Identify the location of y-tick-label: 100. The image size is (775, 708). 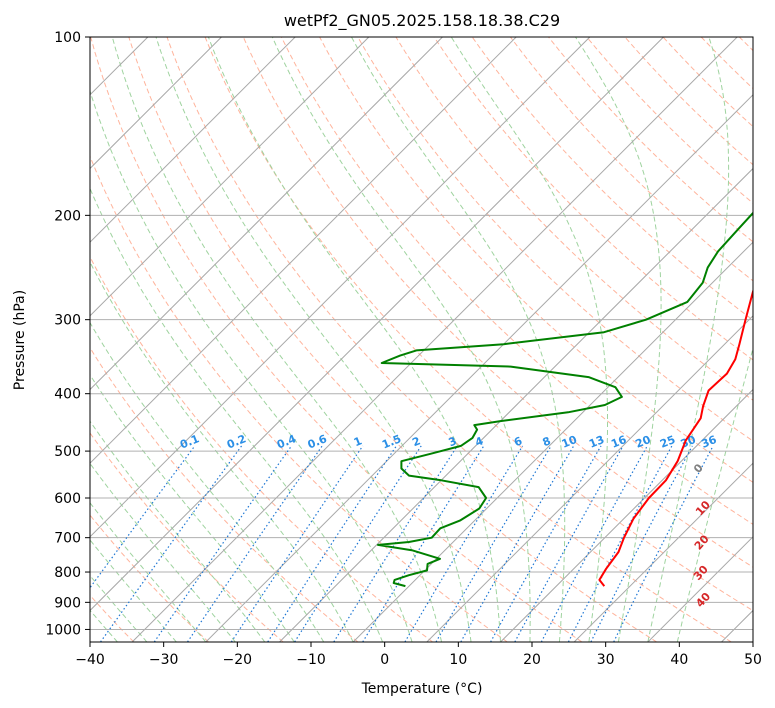
(67, 38).